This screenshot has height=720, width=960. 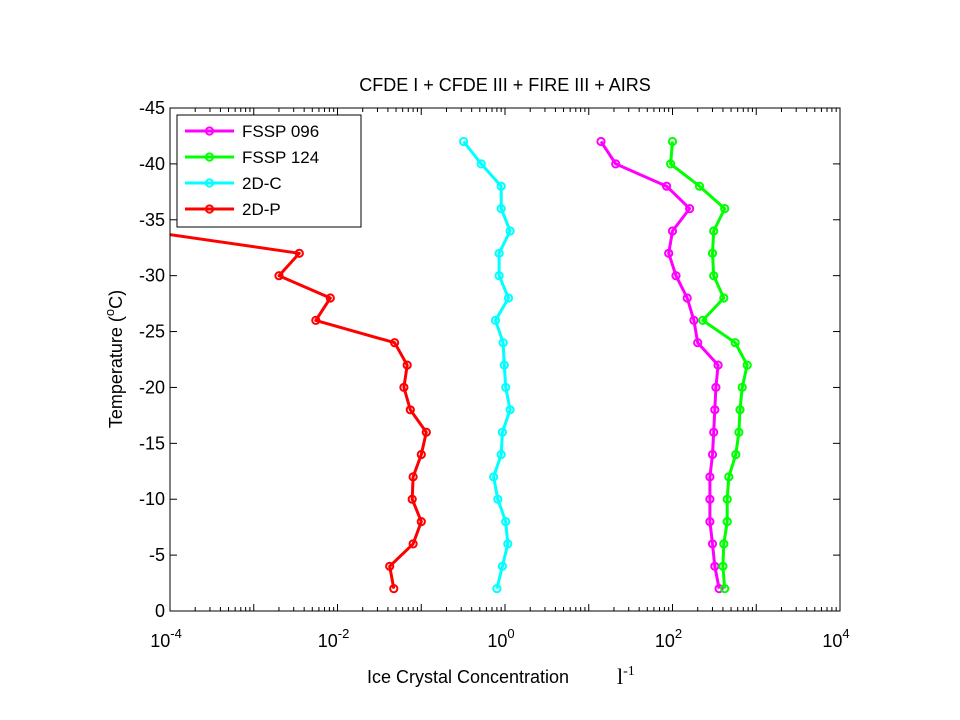 What do you see at coordinates (280, 131) in the screenshot?
I see `legend-label-0: FSSP 096` at bounding box center [280, 131].